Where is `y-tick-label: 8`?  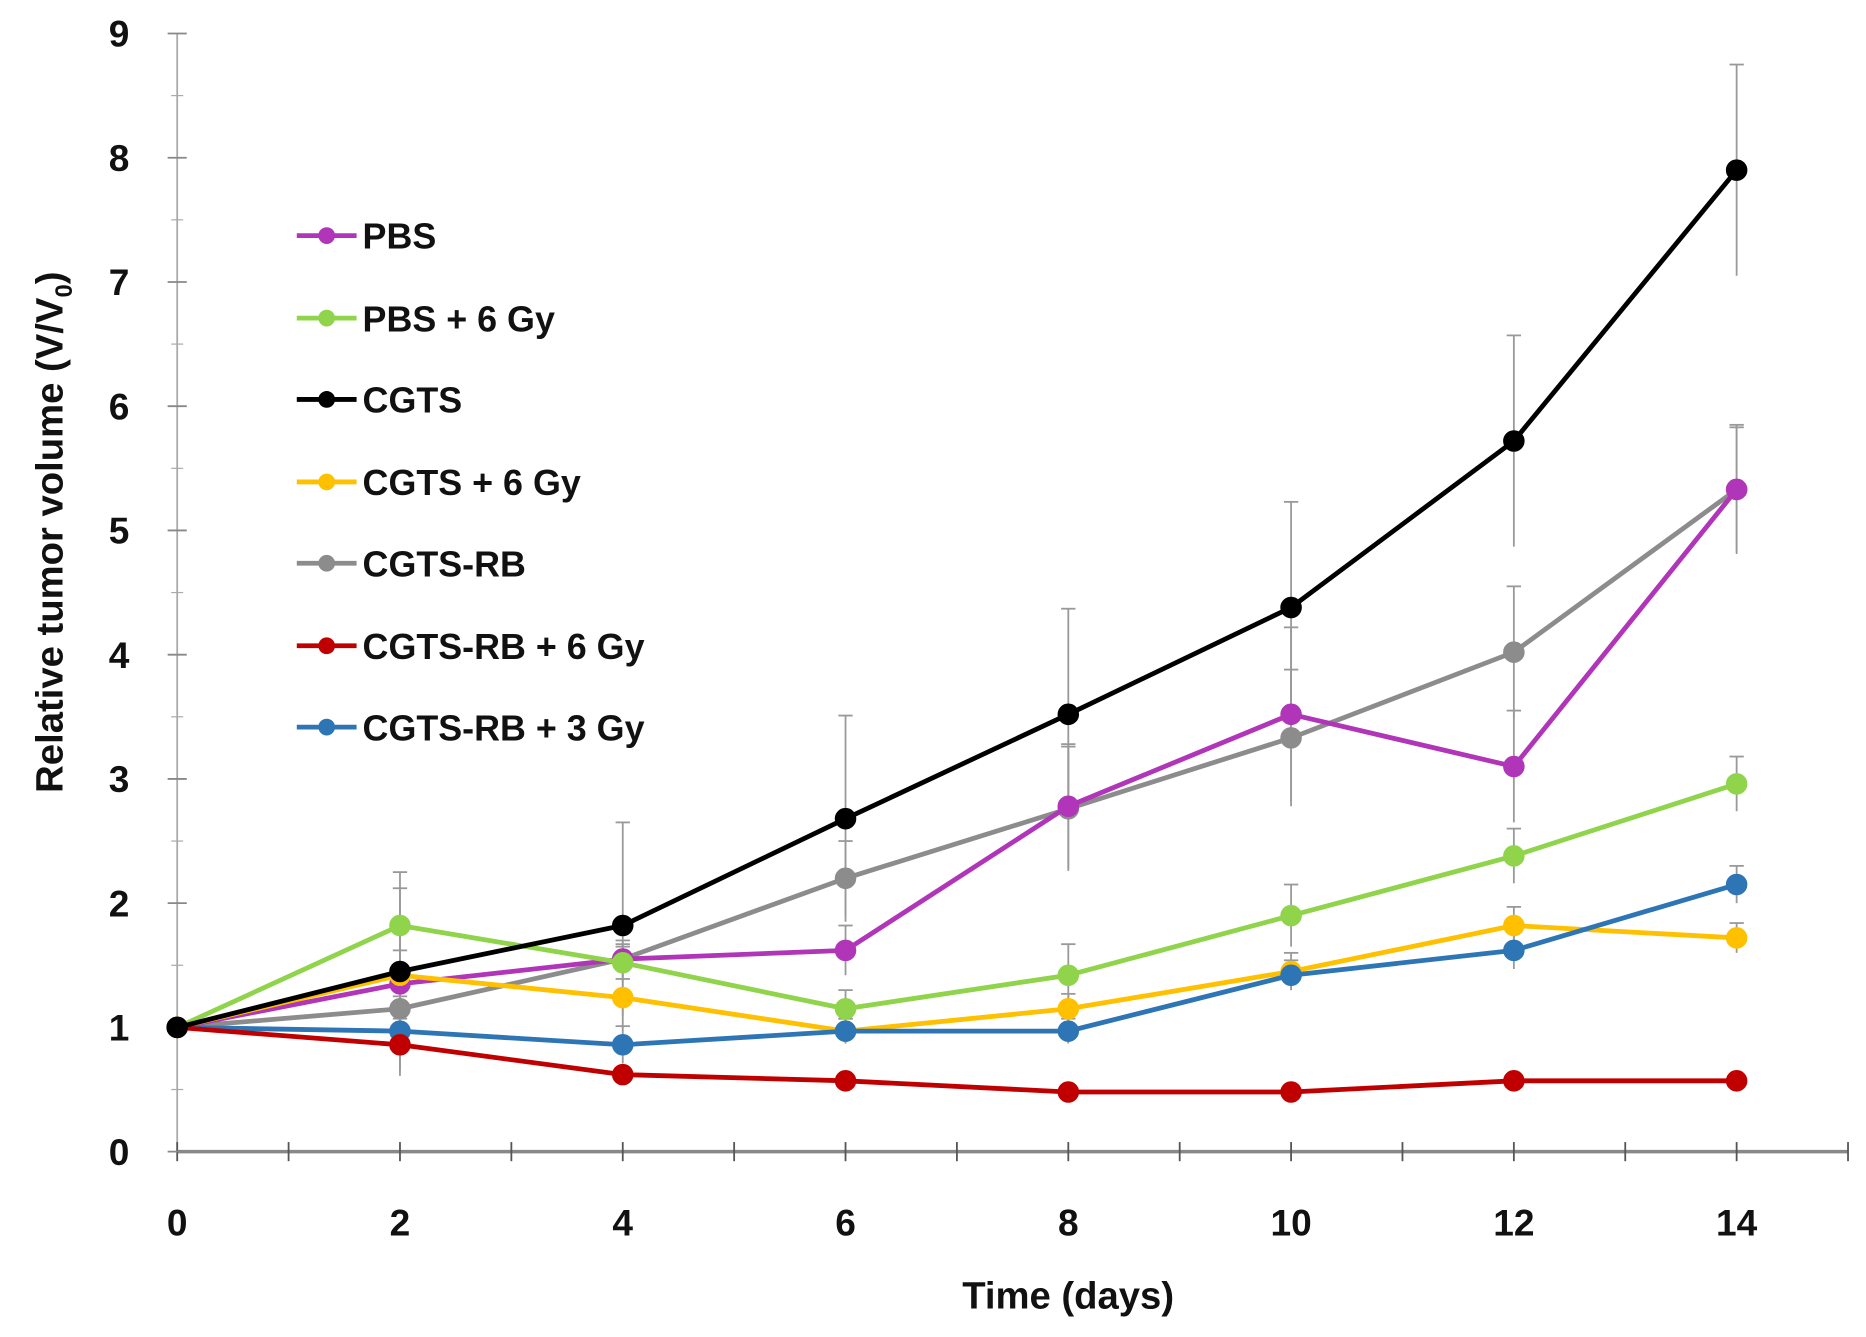
y-tick-label: 8 is located at coordinates (119, 158).